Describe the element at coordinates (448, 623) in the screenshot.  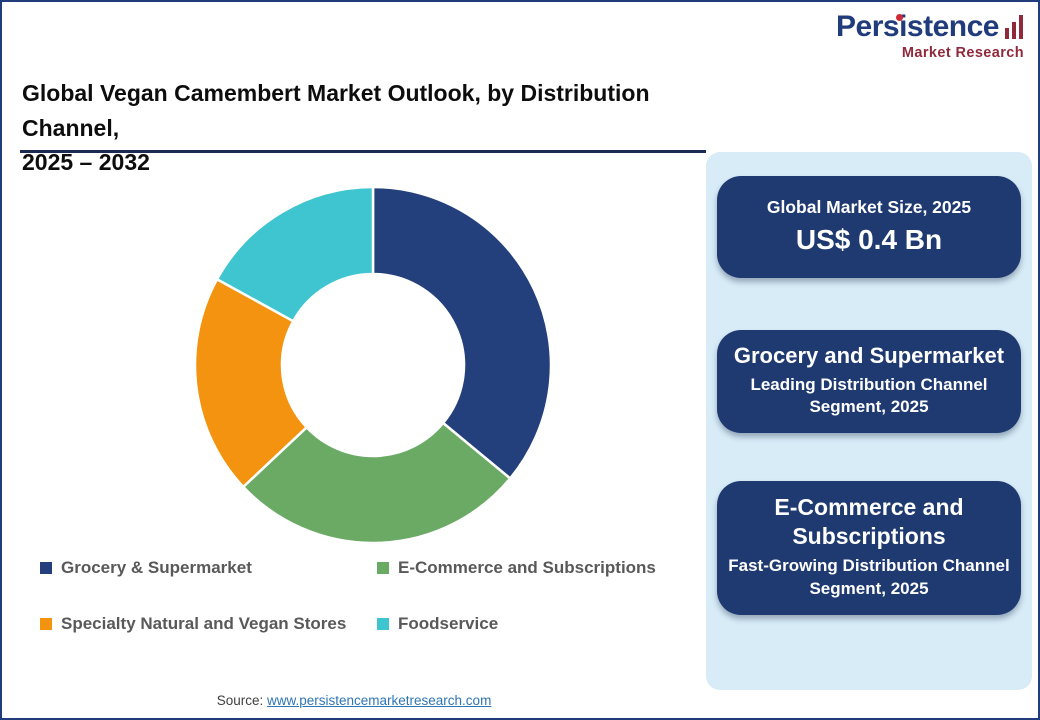
I see `legend-label: Foodservice` at that location.